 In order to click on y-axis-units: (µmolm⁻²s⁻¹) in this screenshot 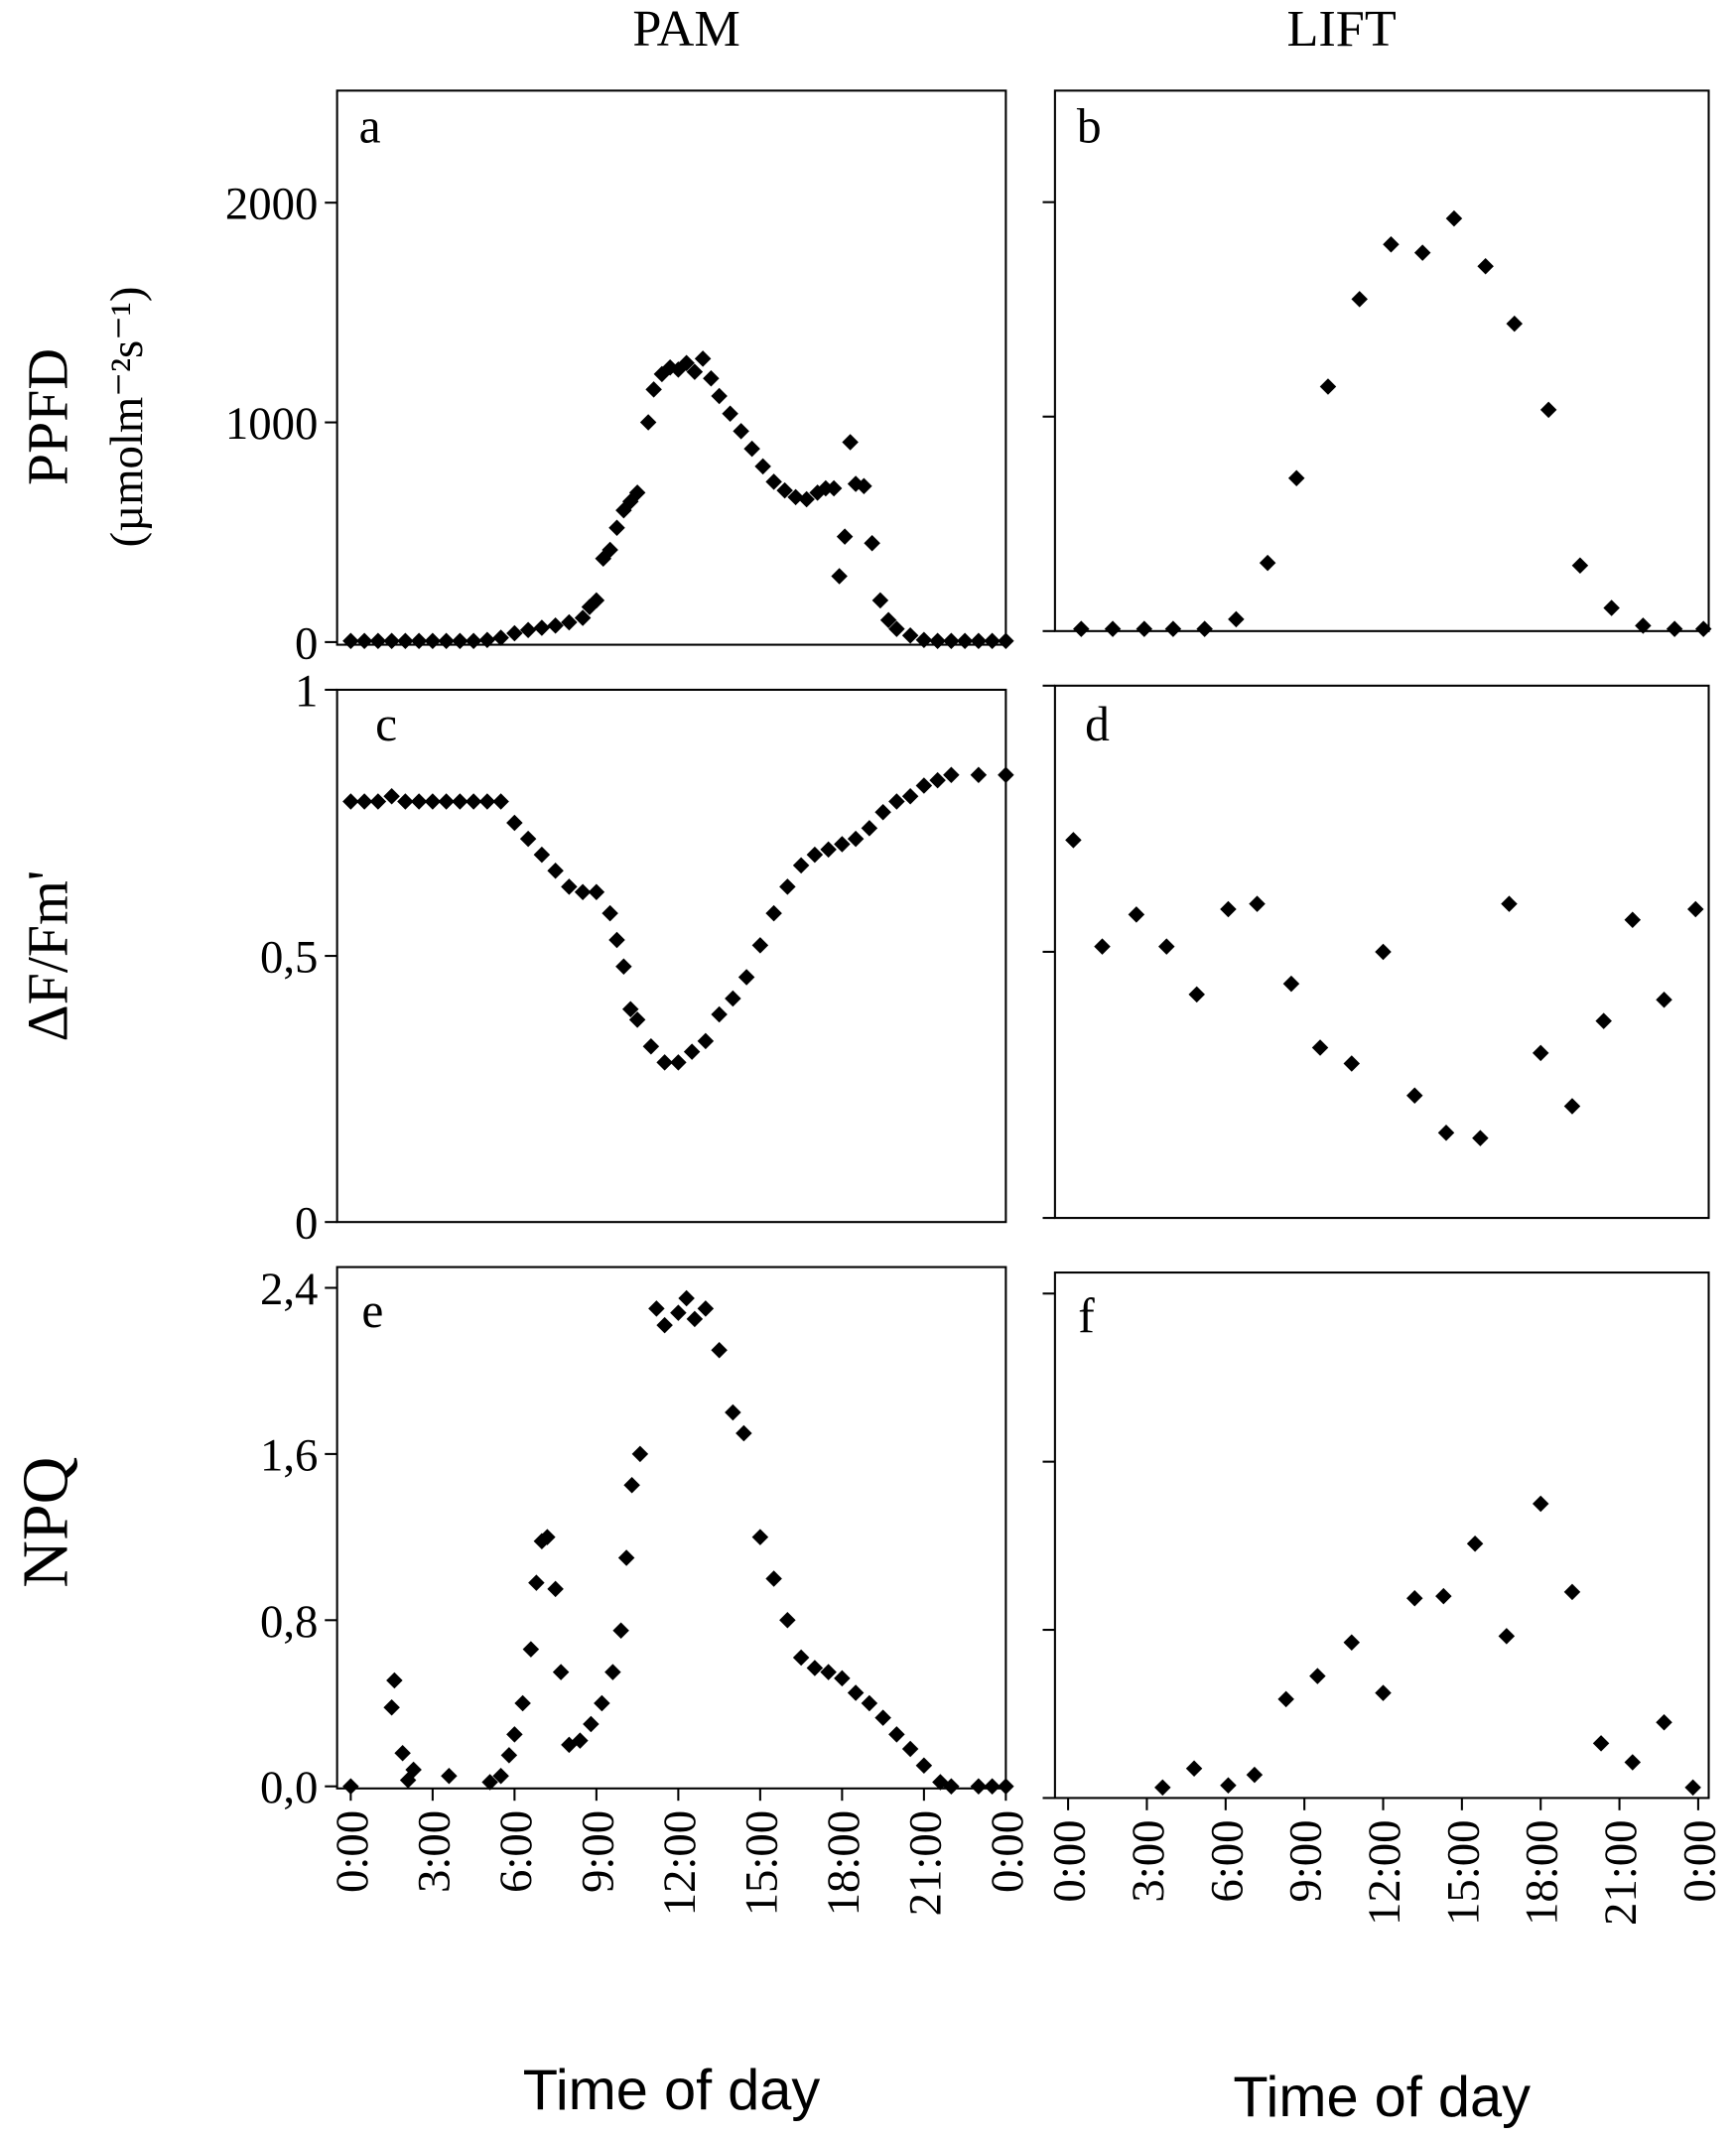, I will do `click(127, 418)`.